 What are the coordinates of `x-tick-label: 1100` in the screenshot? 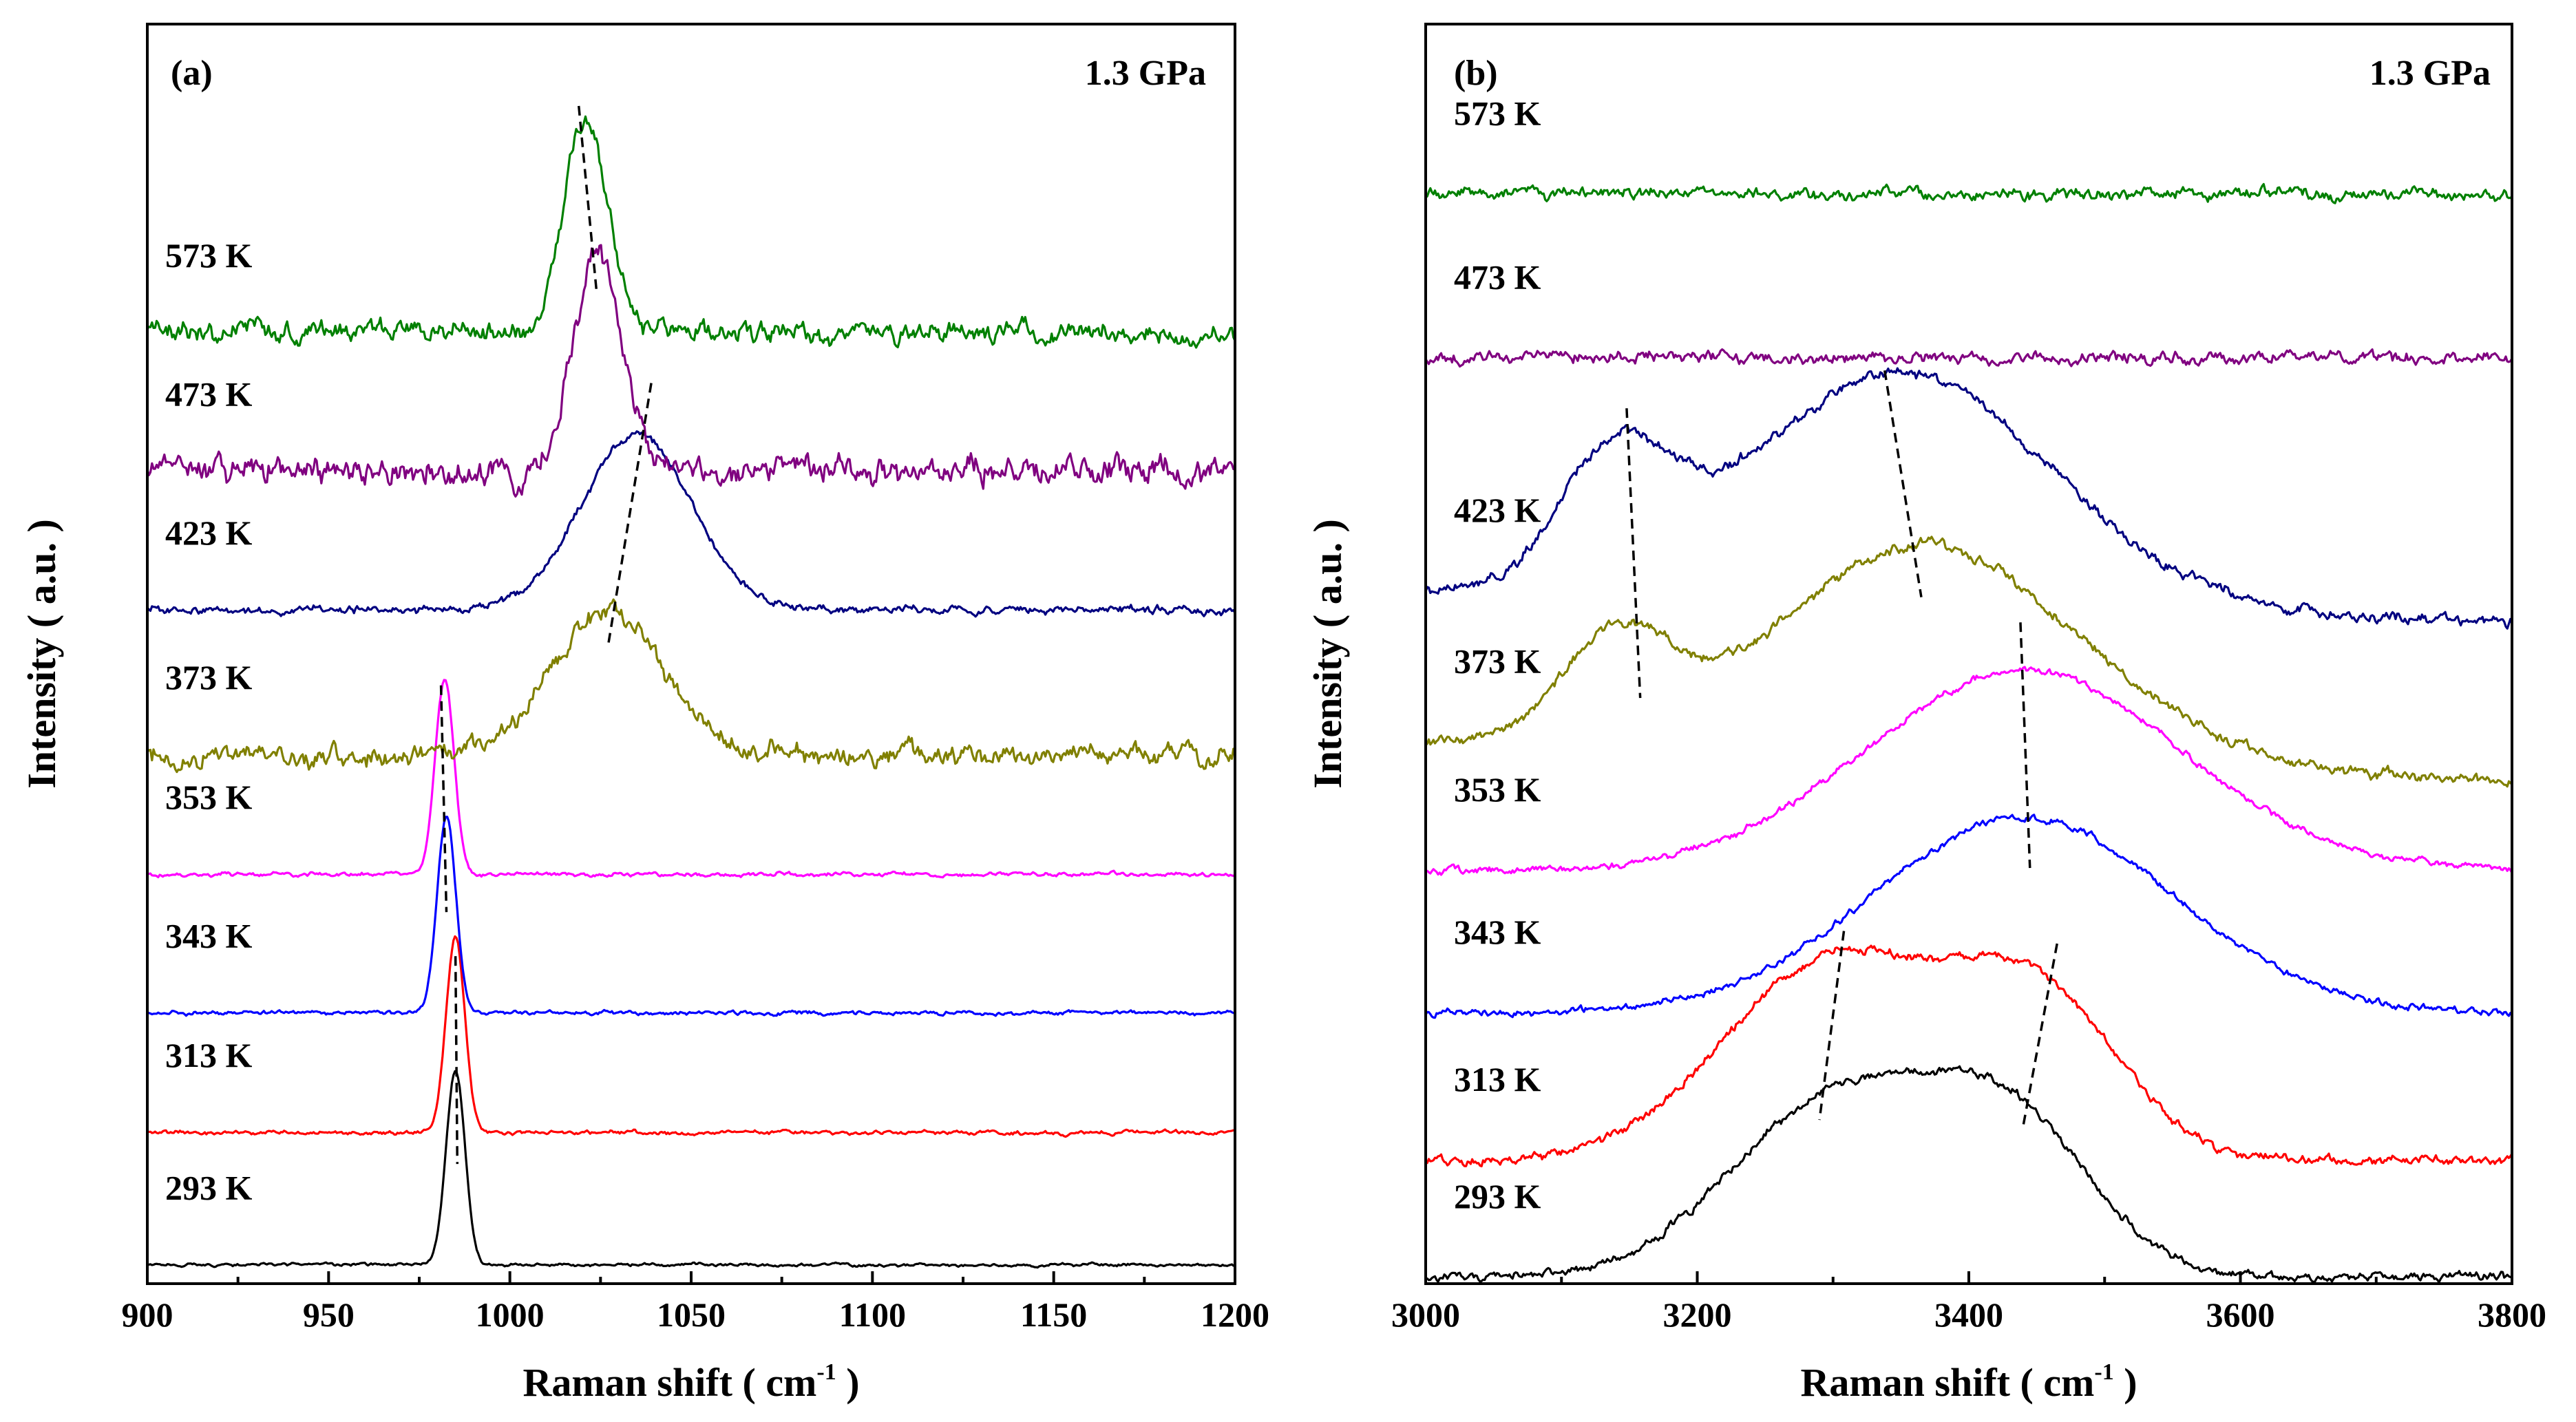 It's located at (873, 1314).